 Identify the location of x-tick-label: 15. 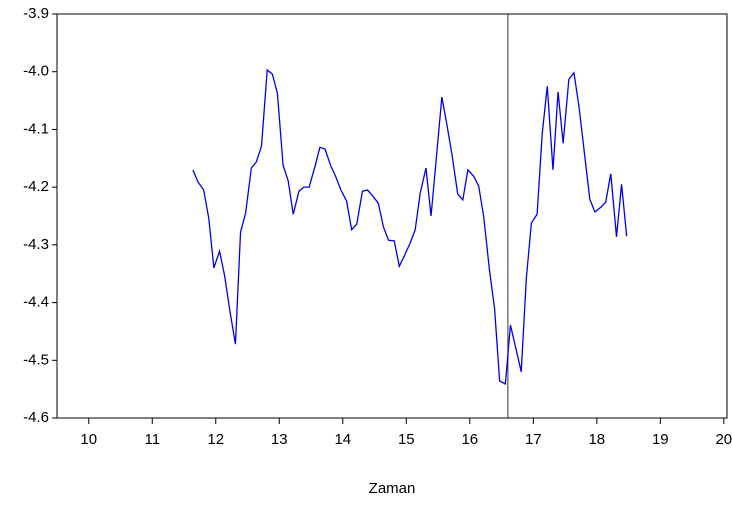
(406, 439).